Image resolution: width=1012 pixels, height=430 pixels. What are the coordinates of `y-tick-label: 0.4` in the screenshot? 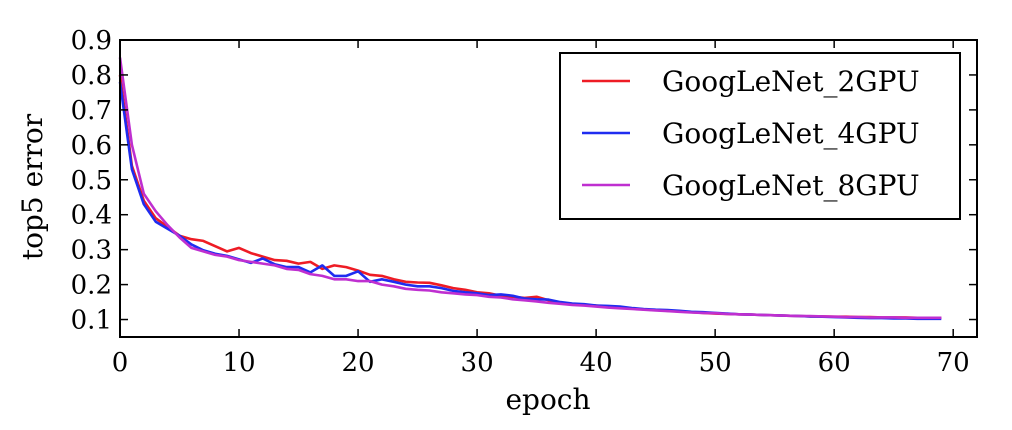 It's located at (91, 216).